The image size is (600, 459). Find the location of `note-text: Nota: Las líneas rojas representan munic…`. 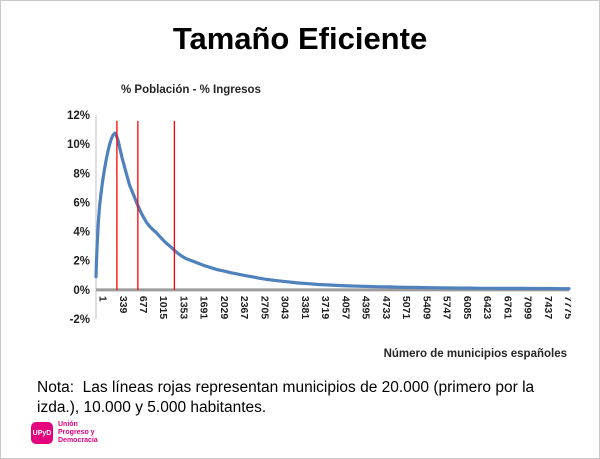

note-text: Nota: Las líneas rojas representan munic… is located at coordinates (288, 398).